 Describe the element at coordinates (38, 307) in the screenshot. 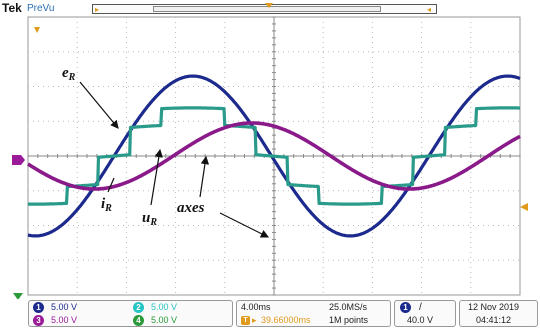

I see `ch1-badge: 1` at that location.